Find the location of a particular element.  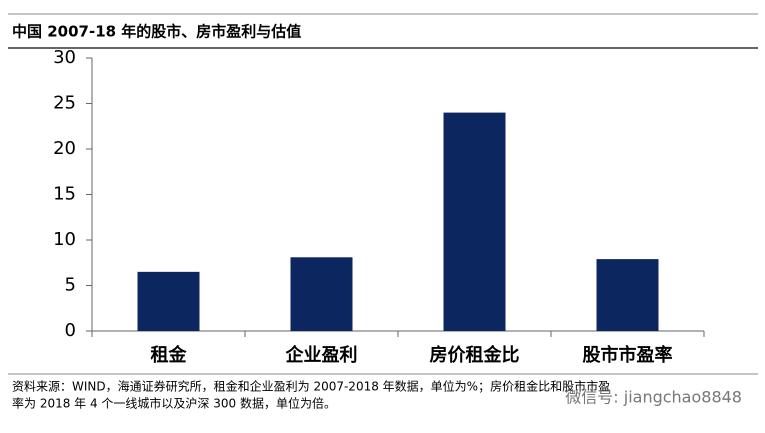

y-tick-label: 25 is located at coordinates (64, 103).